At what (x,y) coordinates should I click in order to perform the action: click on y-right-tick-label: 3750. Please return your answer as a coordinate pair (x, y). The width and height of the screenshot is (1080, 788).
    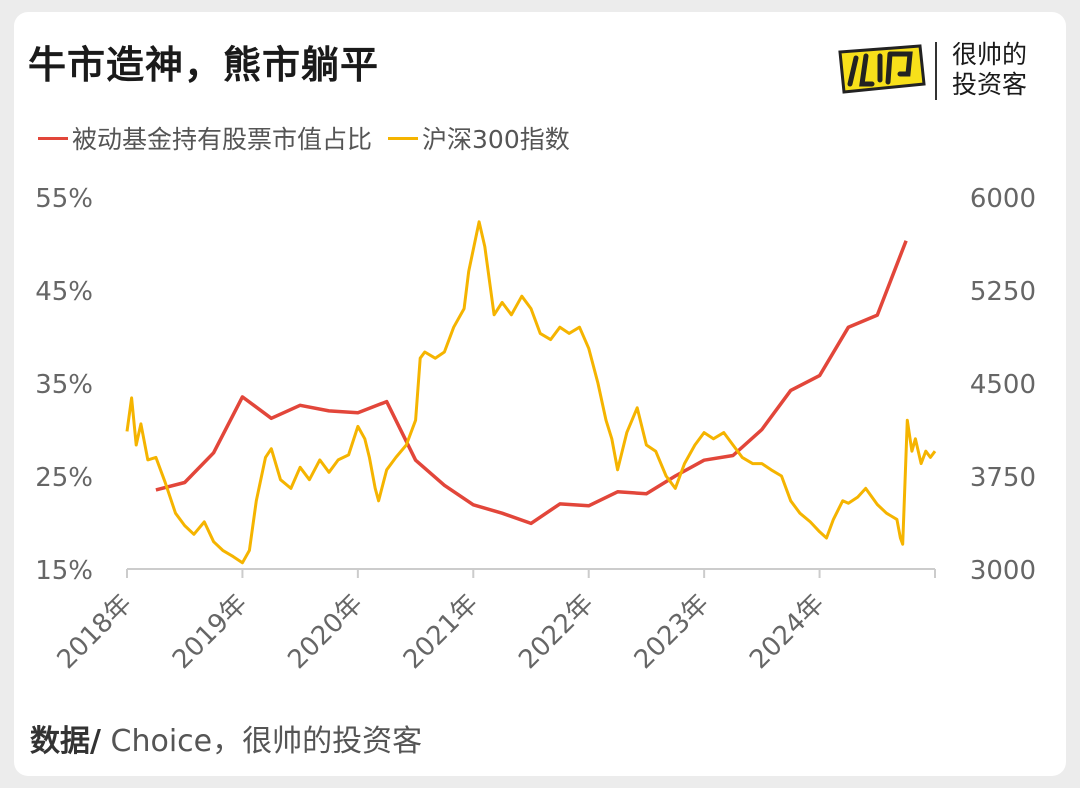
    Looking at the image, I should click on (1003, 478).